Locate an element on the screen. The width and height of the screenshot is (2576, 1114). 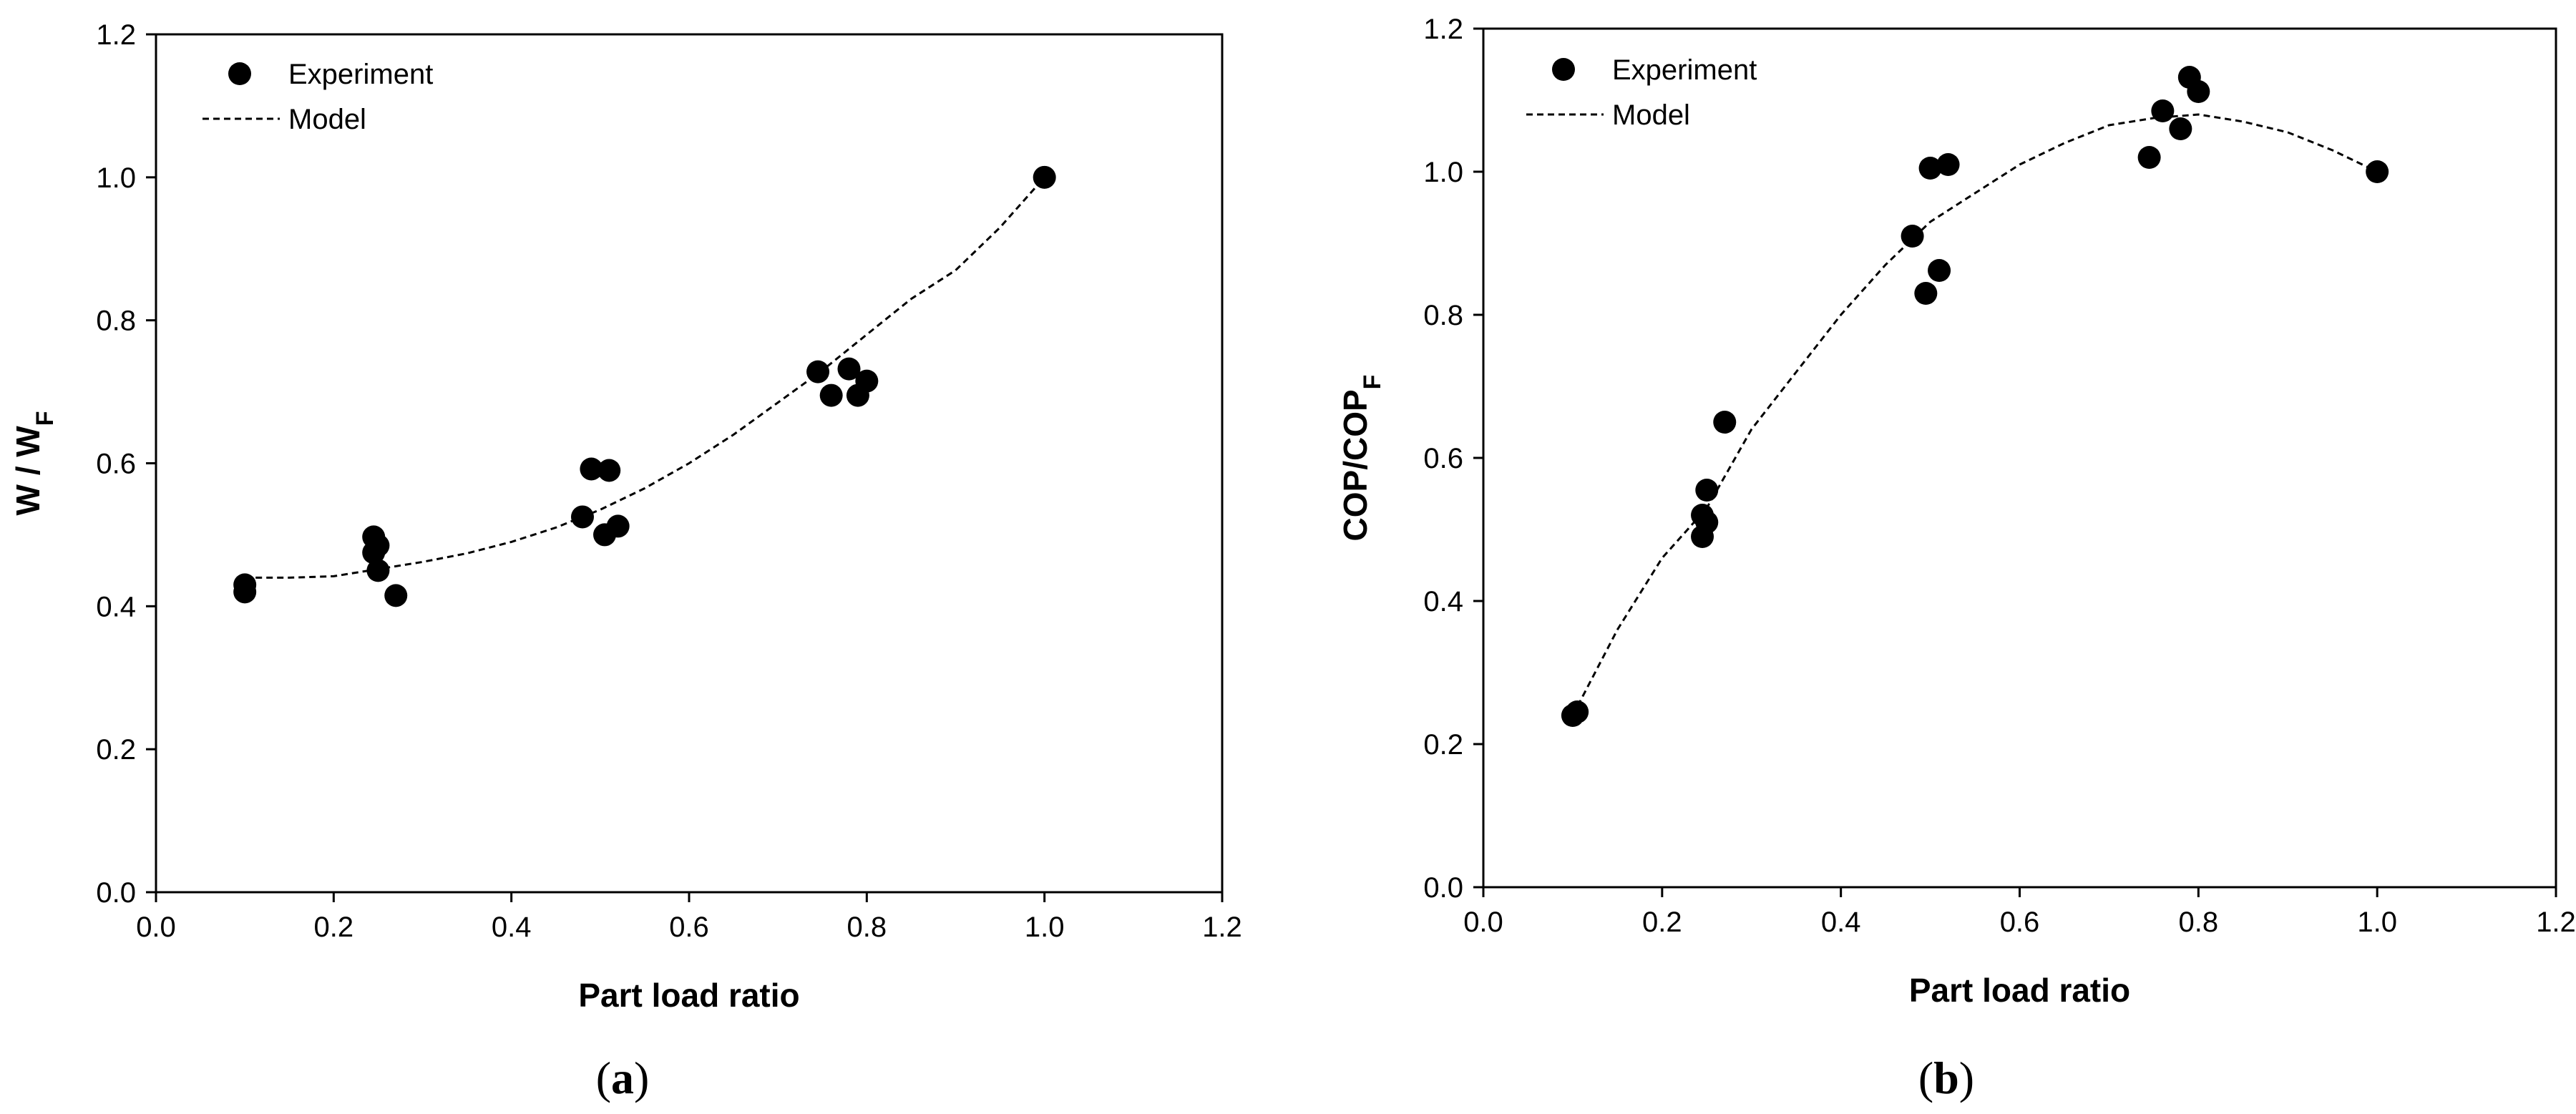
y-axis-title-main: W / W is located at coordinates (28, 471).